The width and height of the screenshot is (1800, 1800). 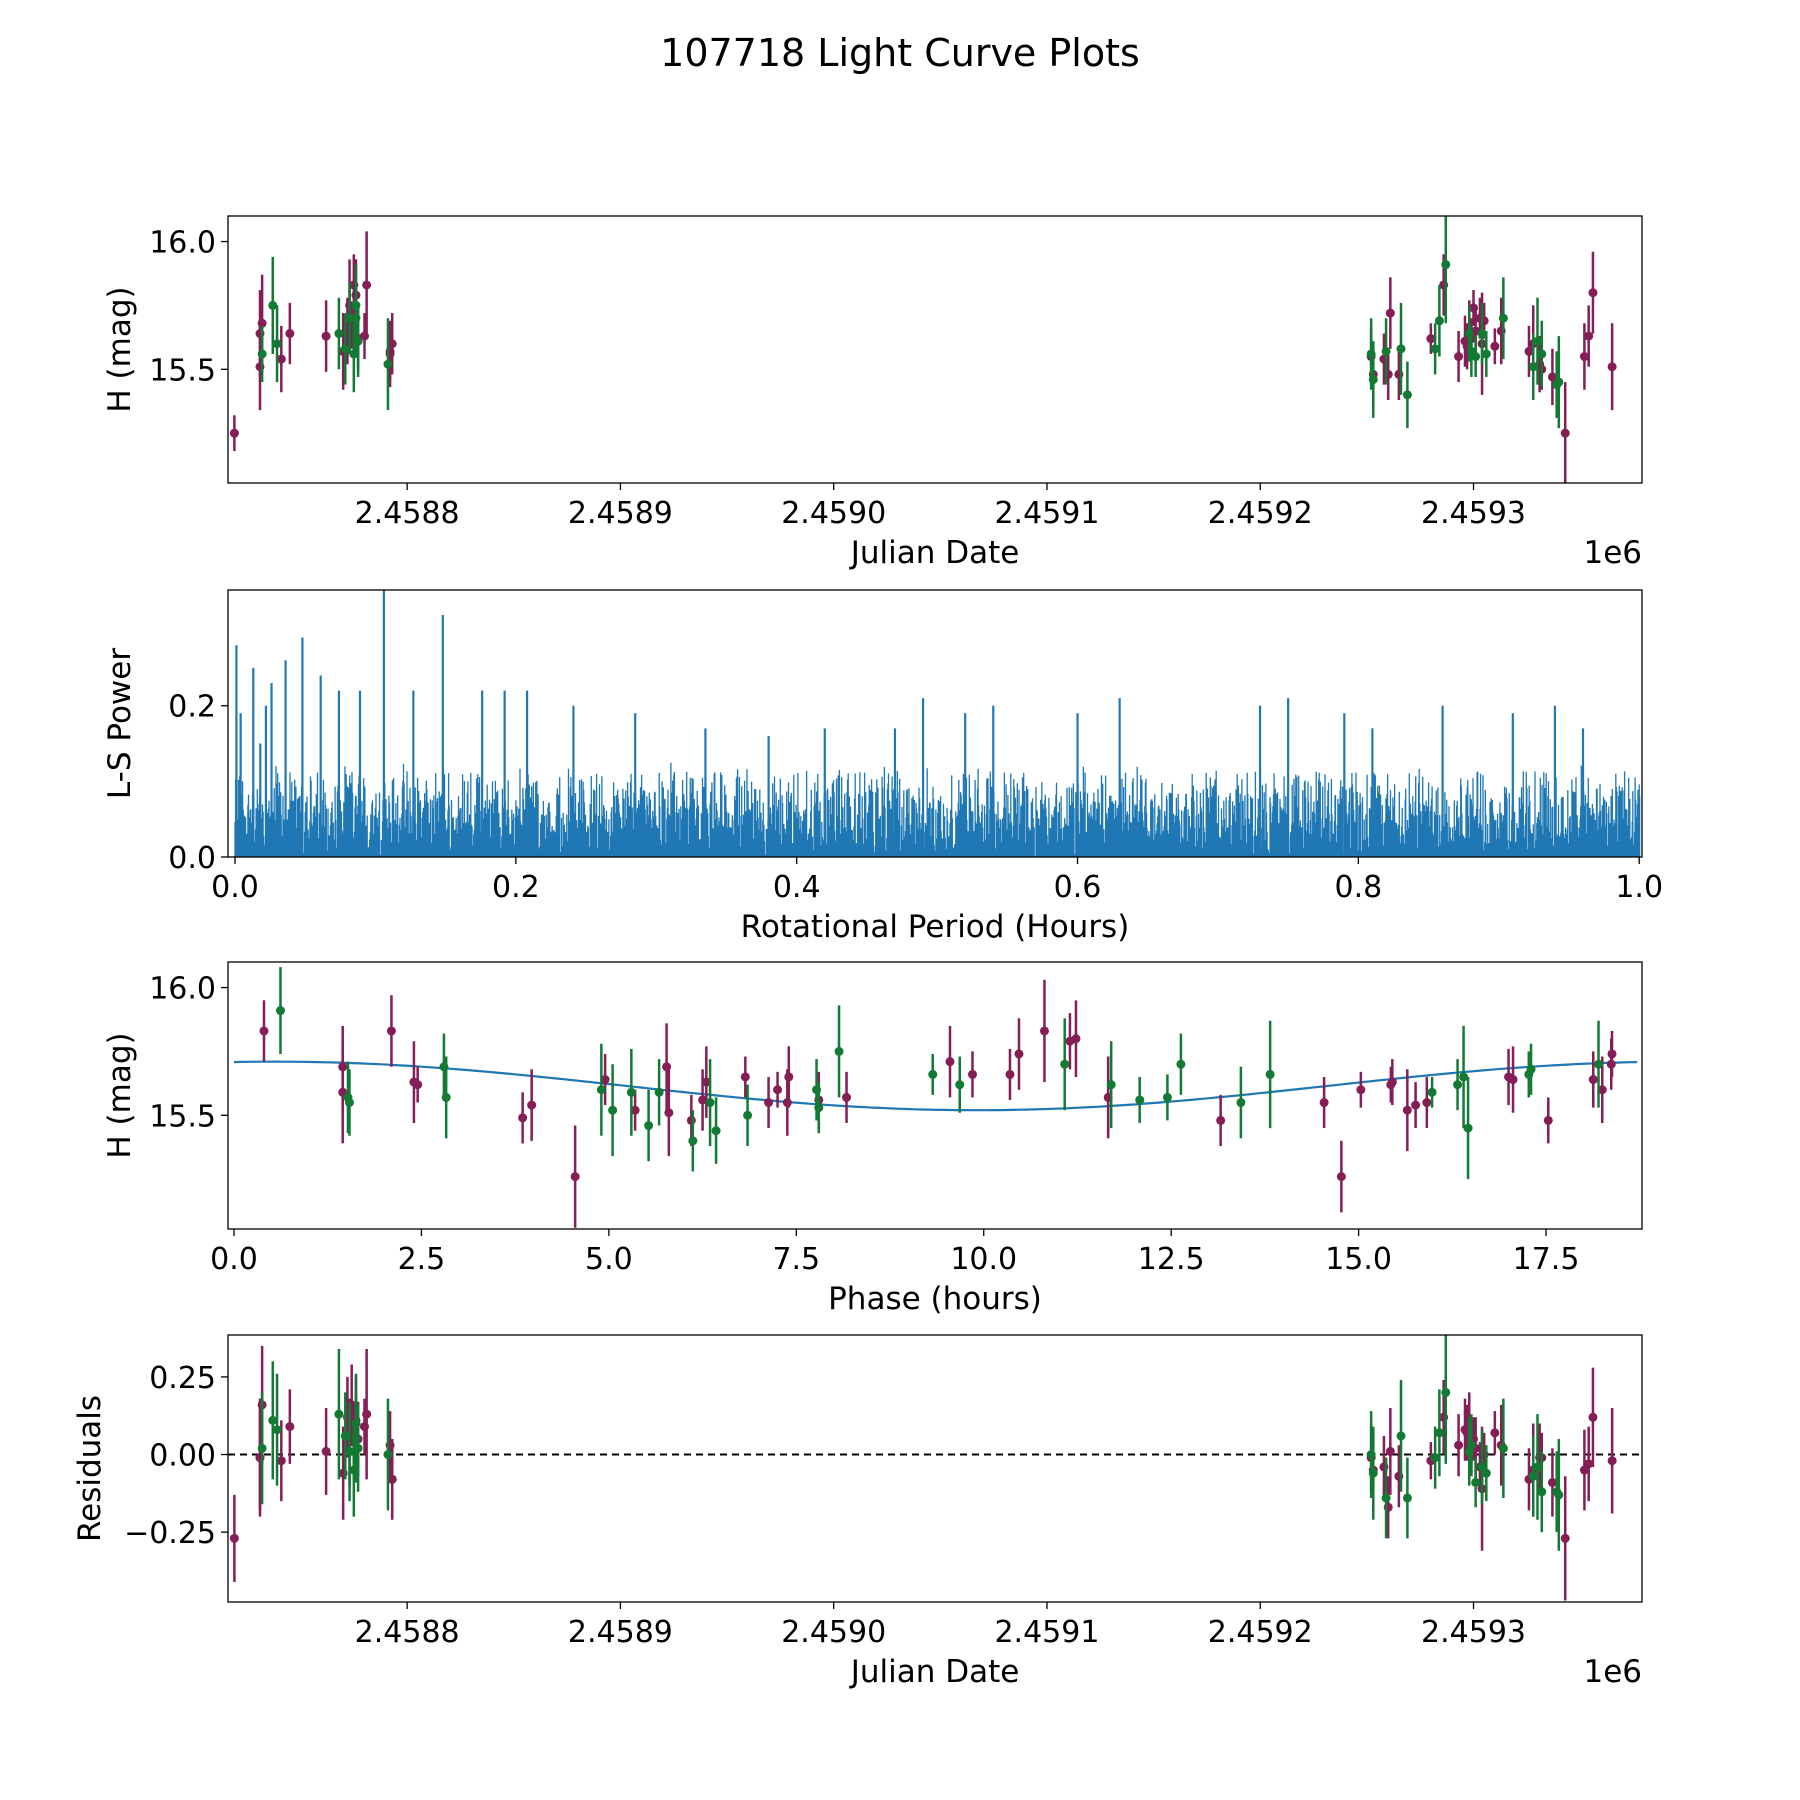 What do you see at coordinates (1612, 553) in the screenshot?
I see `x-offset-label: 1e6` at bounding box center [1612, 553].